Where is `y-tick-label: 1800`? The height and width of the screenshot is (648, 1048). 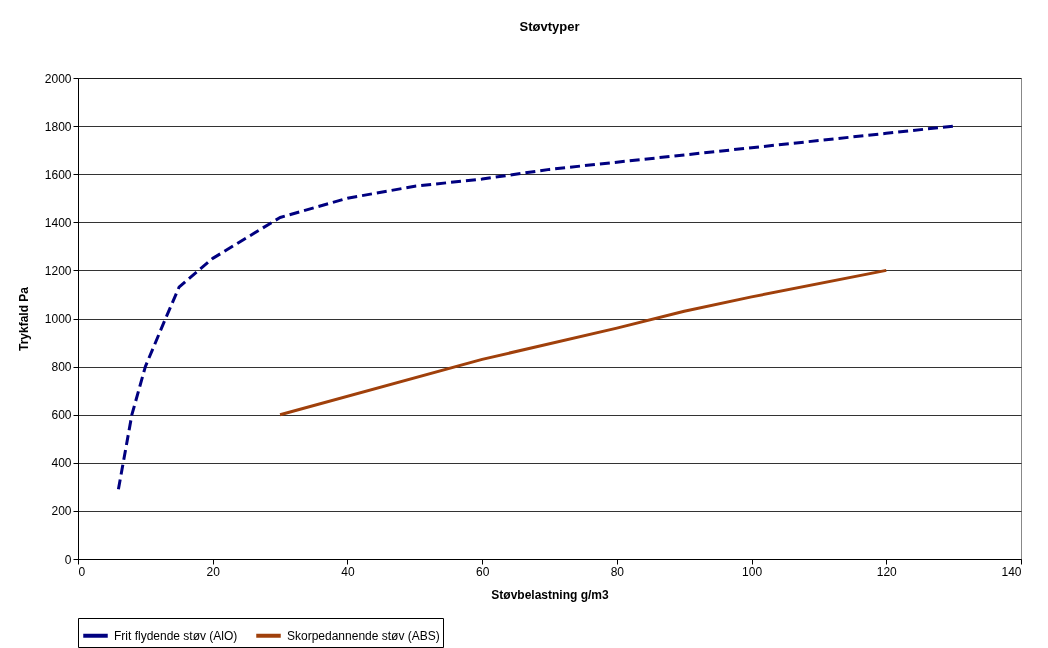
y-tick-label: 1800 is located at coordinates (58, 126).